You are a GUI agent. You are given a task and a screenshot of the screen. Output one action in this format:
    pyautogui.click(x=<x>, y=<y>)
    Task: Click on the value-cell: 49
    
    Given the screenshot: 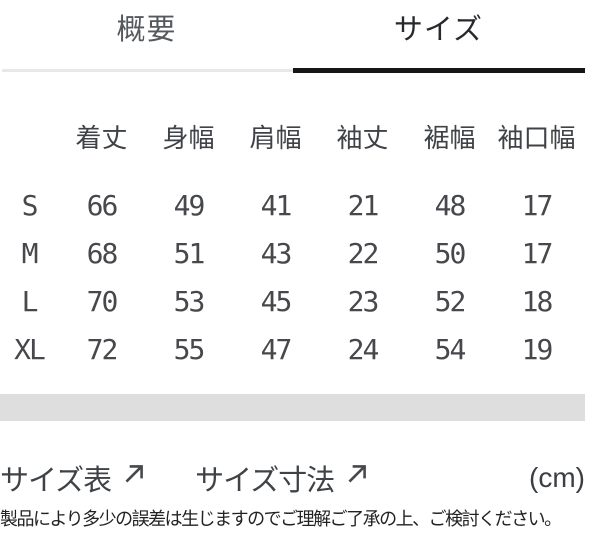 What is the action you would take?
    pyautogui.click(x=189, y=205)
    